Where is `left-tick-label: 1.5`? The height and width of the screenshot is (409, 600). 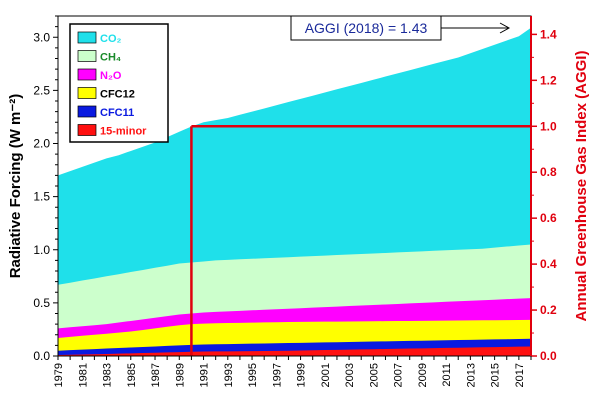 left-tick-label: 1.5 is located at coordinates (41, 197).